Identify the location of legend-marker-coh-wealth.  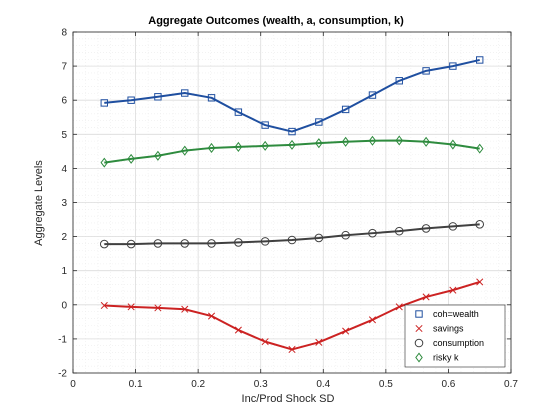
(419, 314).